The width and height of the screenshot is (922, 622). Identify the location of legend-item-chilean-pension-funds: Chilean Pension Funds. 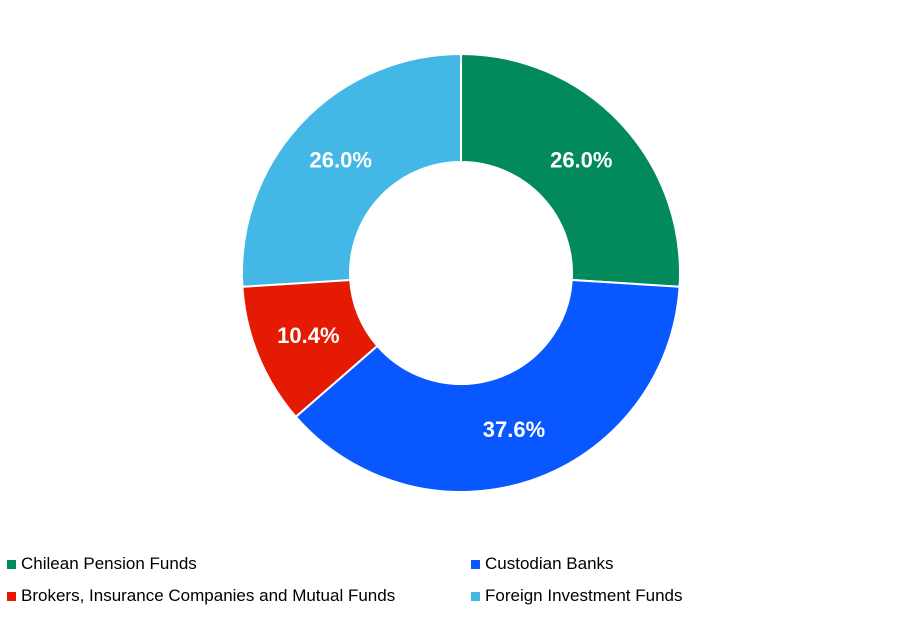
(239, 564).